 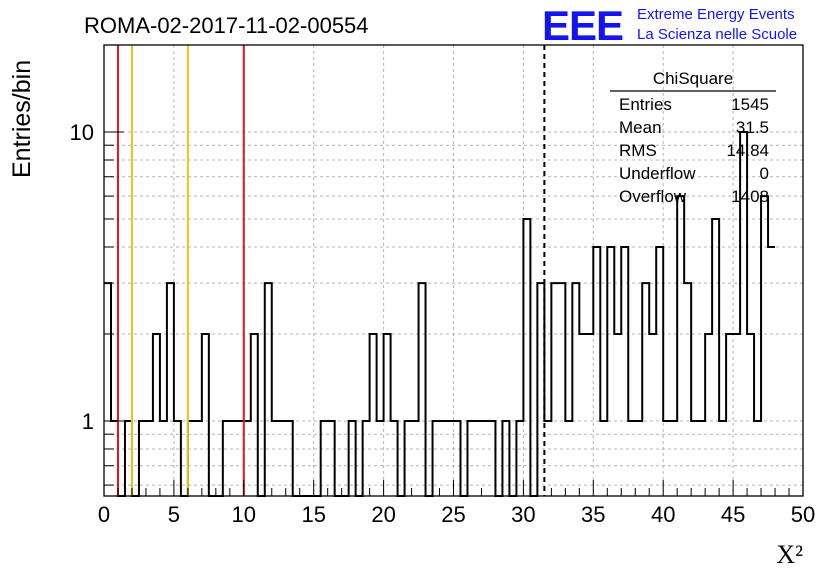 What do you see at coordinates (693, 78) in the screenshot?
I see `stats-title: ChiSquare` at bounding box center [693, 78].